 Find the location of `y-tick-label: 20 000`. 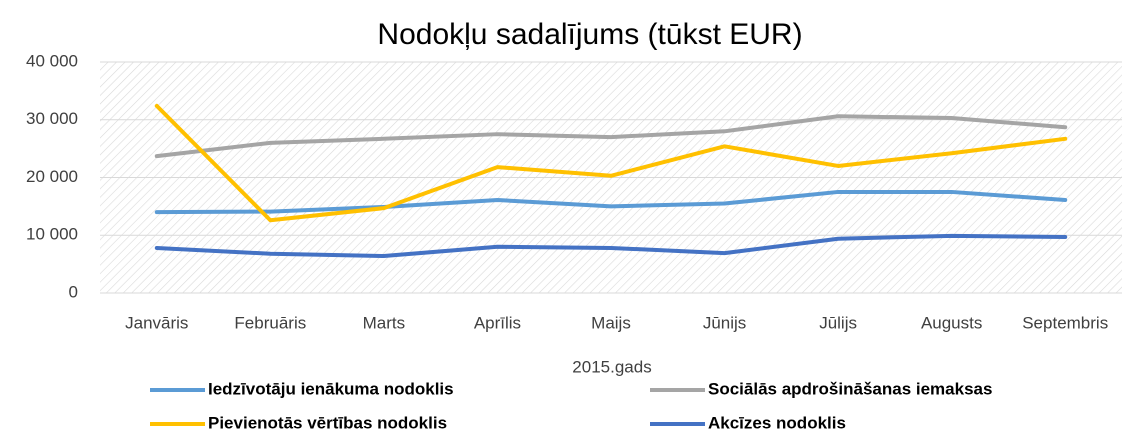

y-tick-label: 20 000 is located at coordinates (52, 176).